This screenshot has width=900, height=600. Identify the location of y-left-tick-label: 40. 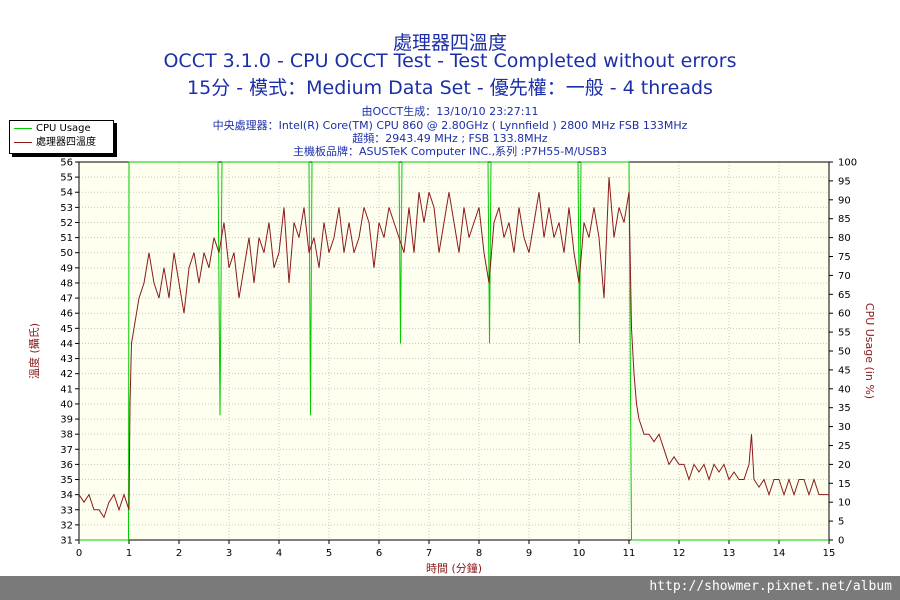
(66, 404).